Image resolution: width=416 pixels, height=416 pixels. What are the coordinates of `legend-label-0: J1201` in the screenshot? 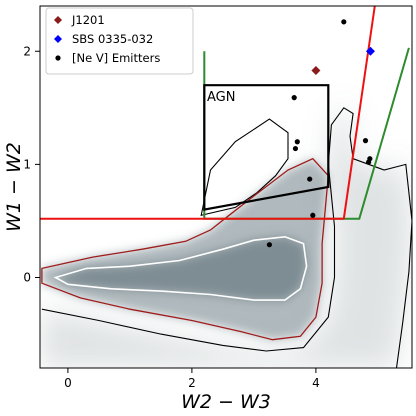 It's located at (88, 20).